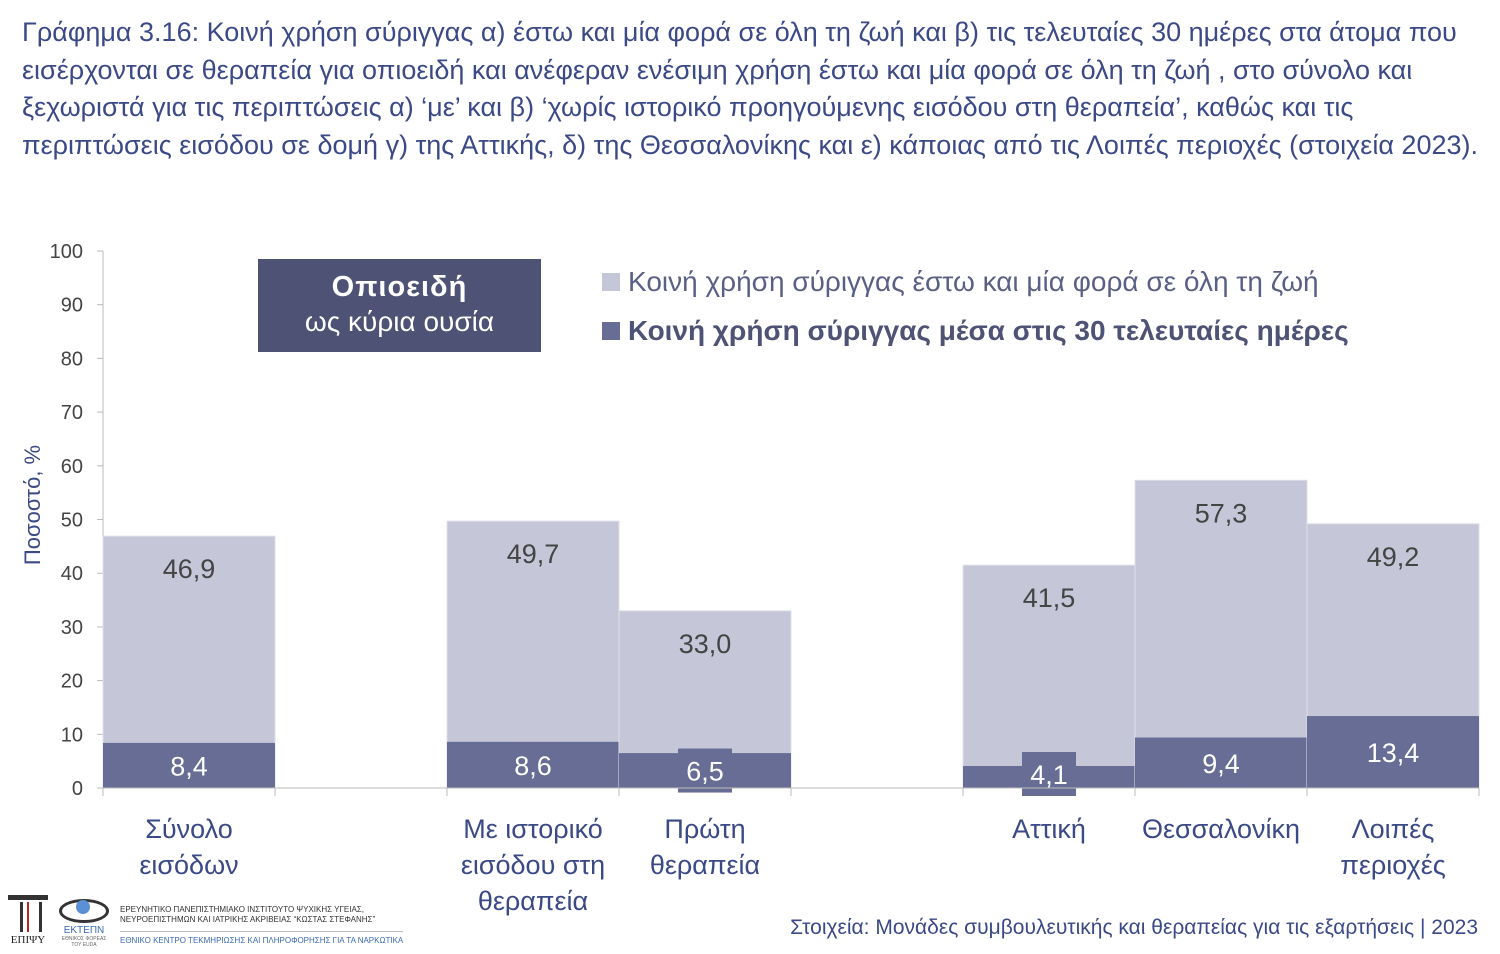 This screenshot has height=954, width=1500. Describe the element at coordinates (1049, 829) in the screenshot. I see `x-tick-label: Αττική` at that location.